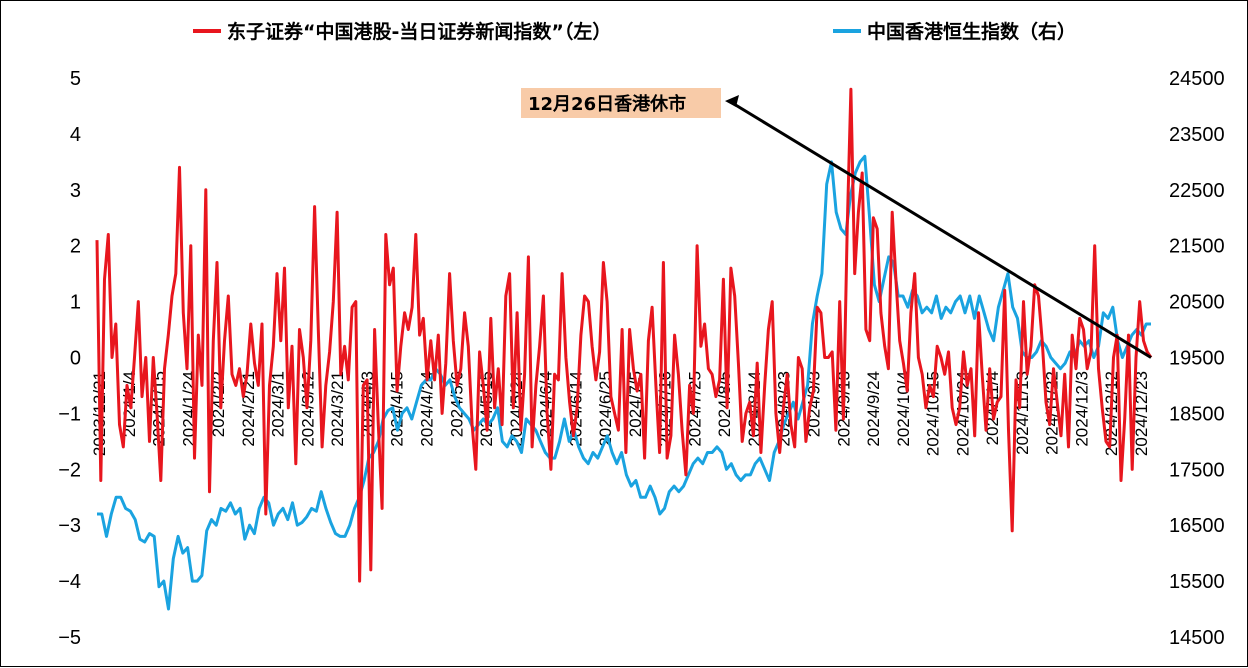 Image resolution: width=1248 pixels, height=668 pixels. I want to click on x-tick-label: 2024/3/1, so click(278, 404).